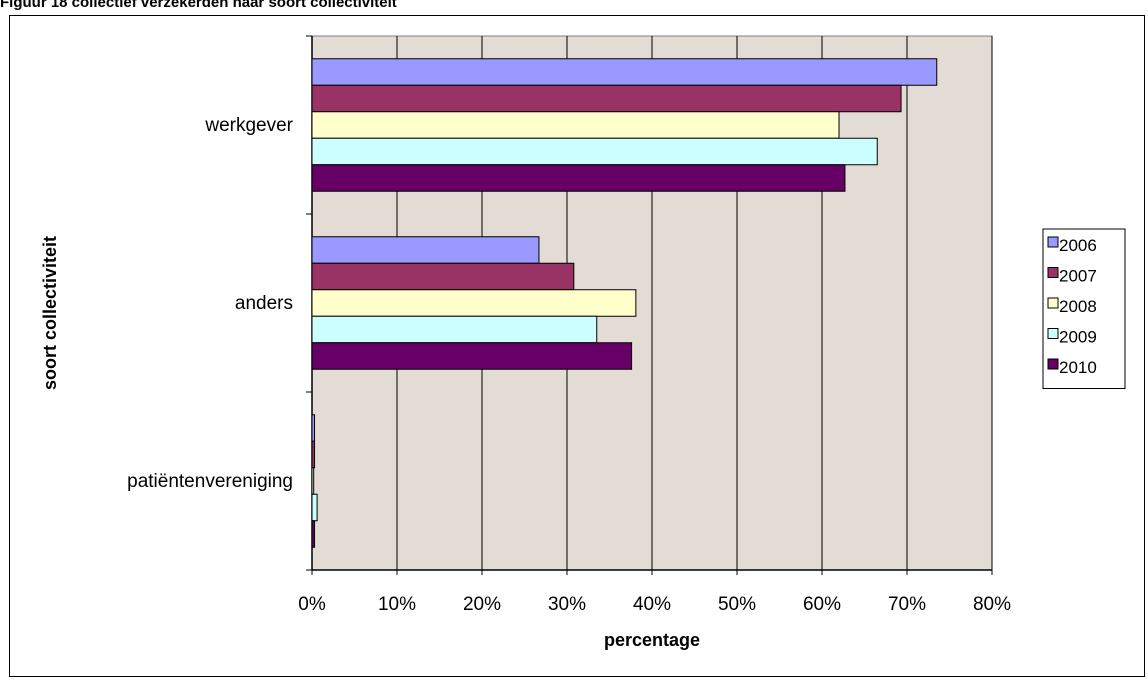 The image size is (1148, 680). Describe the element at coordinates (482, 604) in the screenshot. I see `x-tick-label: 20%` at that location.